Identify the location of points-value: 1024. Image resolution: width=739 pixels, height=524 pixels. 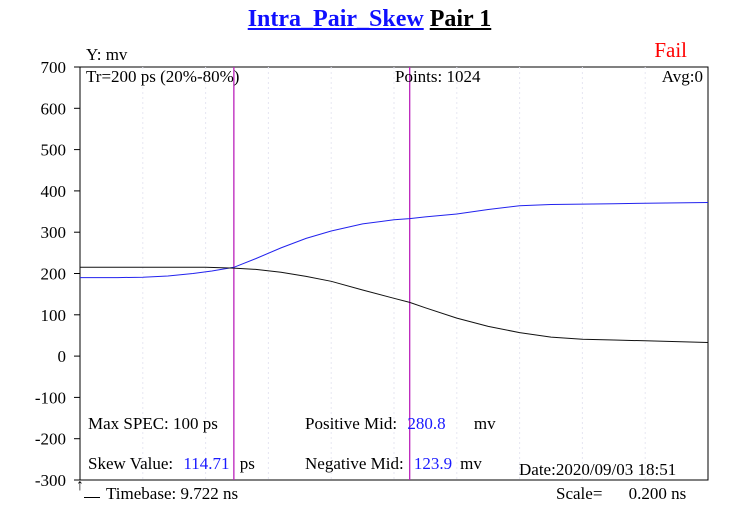
(463, 76).